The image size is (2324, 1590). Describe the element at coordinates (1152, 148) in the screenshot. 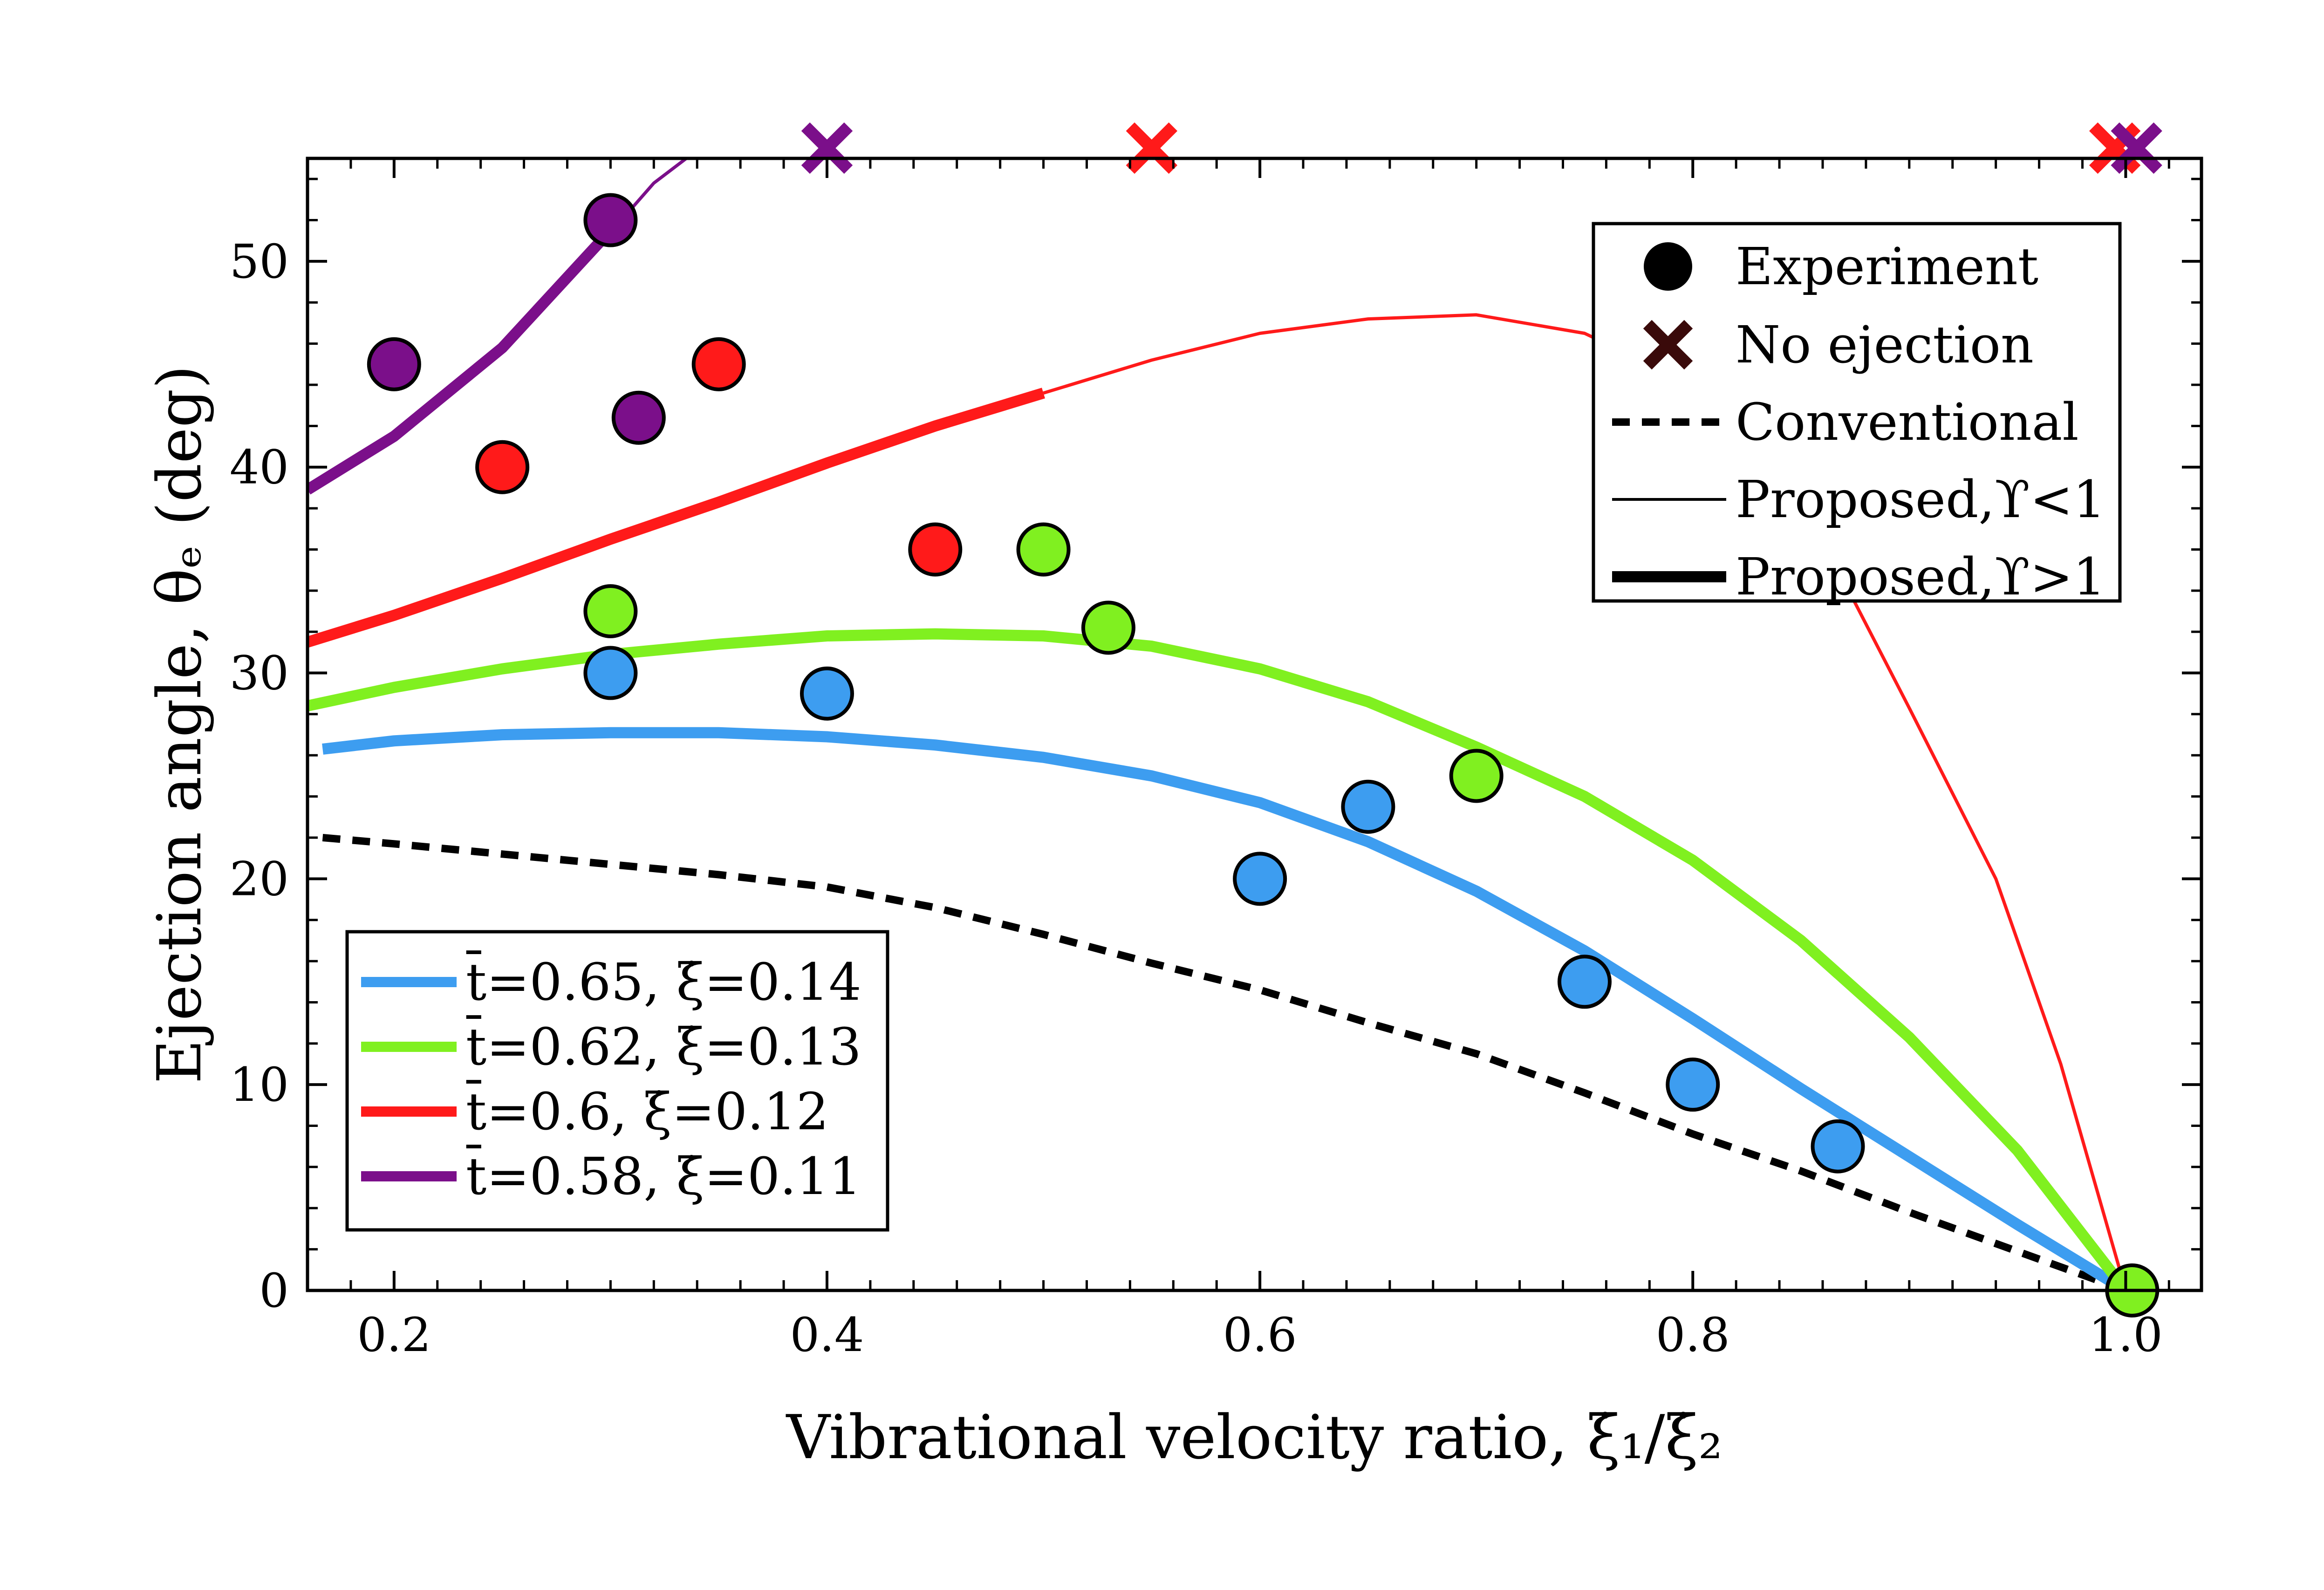

I see `no-ejection-marker-red` at that location.